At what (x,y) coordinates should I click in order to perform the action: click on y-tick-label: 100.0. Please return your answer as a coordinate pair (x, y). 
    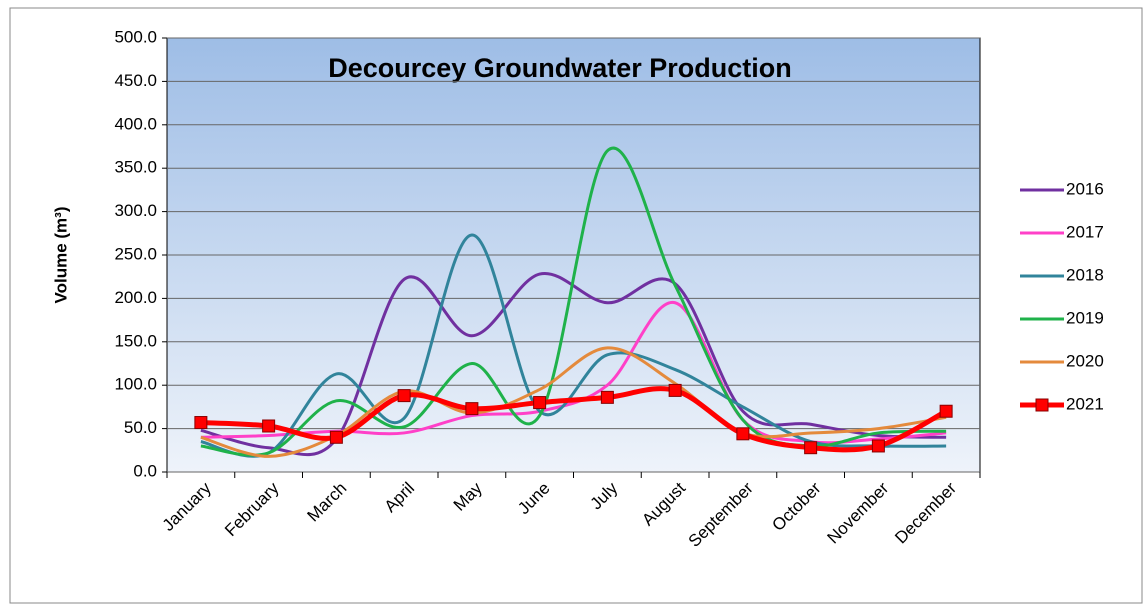
    Looking at the image, I should click on (135, 384).